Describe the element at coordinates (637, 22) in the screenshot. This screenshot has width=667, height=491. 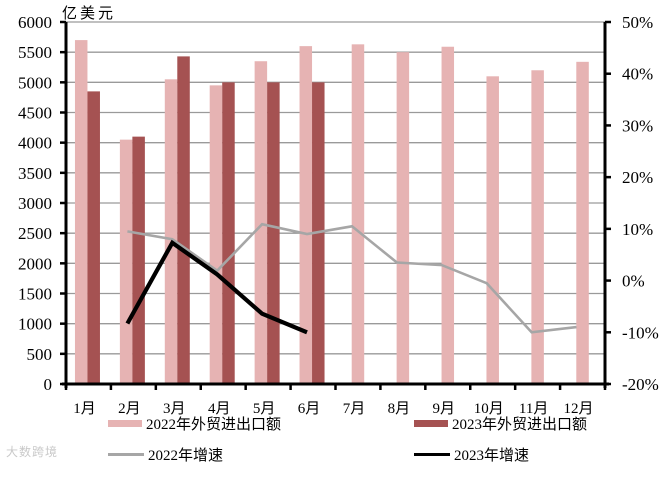
I see `y2-tick-label: 50%` at that location.